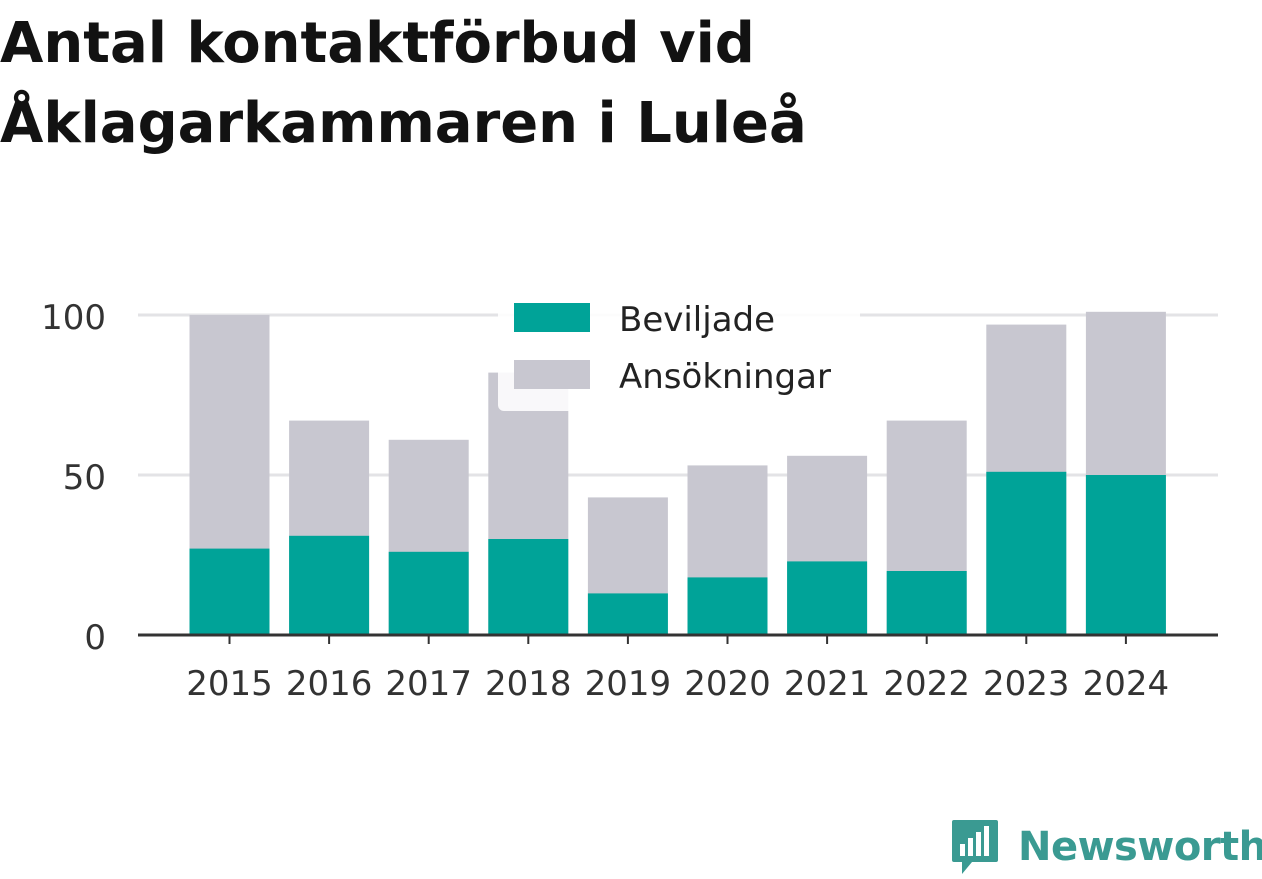  What do you see at coordinates (84, 478) in the screenshot?
I see `y-tick-label: 50` at bounding box center [84, 478].